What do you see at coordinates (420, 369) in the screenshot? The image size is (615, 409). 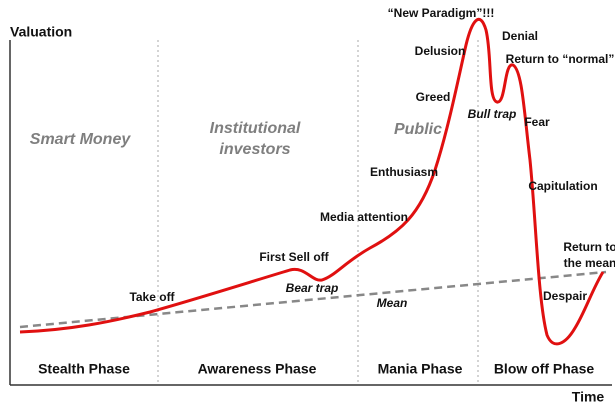 I see `phase-label: Mania Phase` at bounding box center [420, 369].